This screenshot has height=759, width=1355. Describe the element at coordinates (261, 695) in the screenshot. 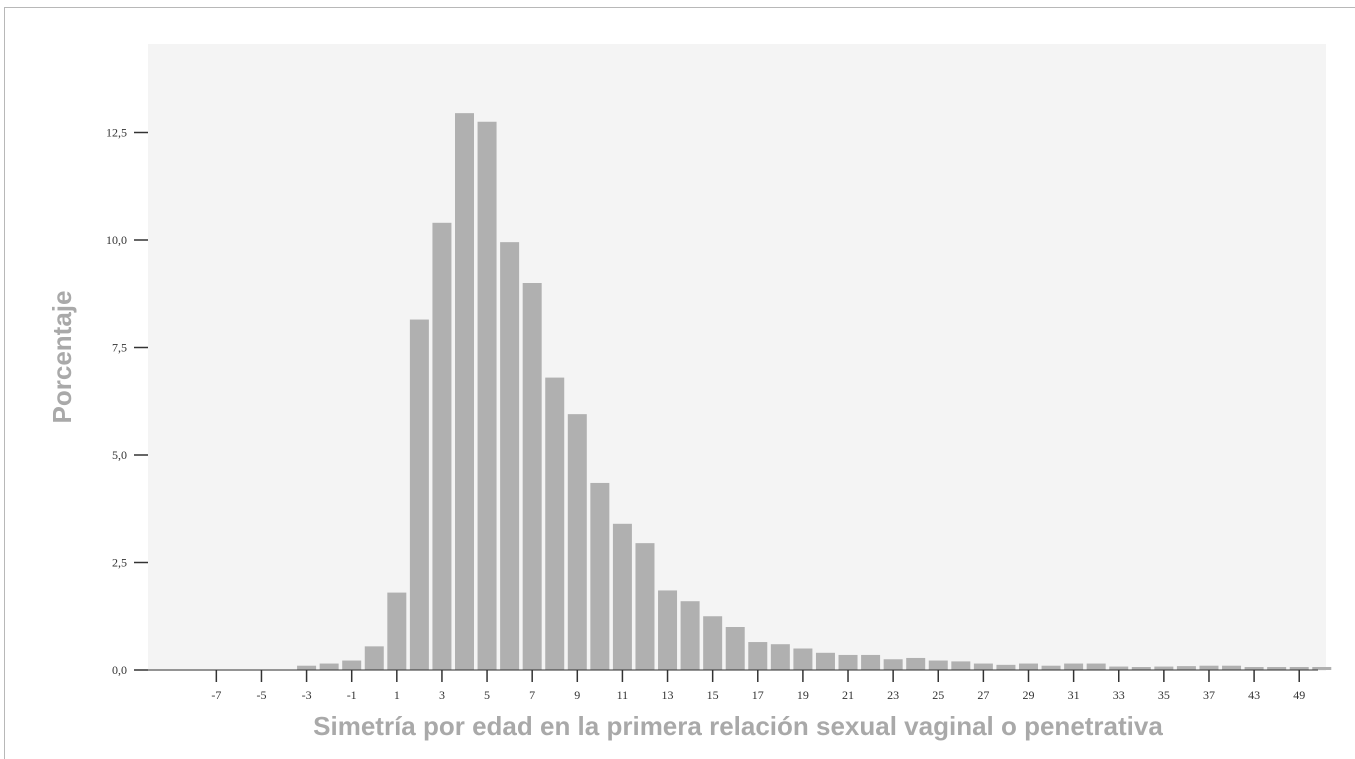

I see `x-tick-label: -5` at that location.